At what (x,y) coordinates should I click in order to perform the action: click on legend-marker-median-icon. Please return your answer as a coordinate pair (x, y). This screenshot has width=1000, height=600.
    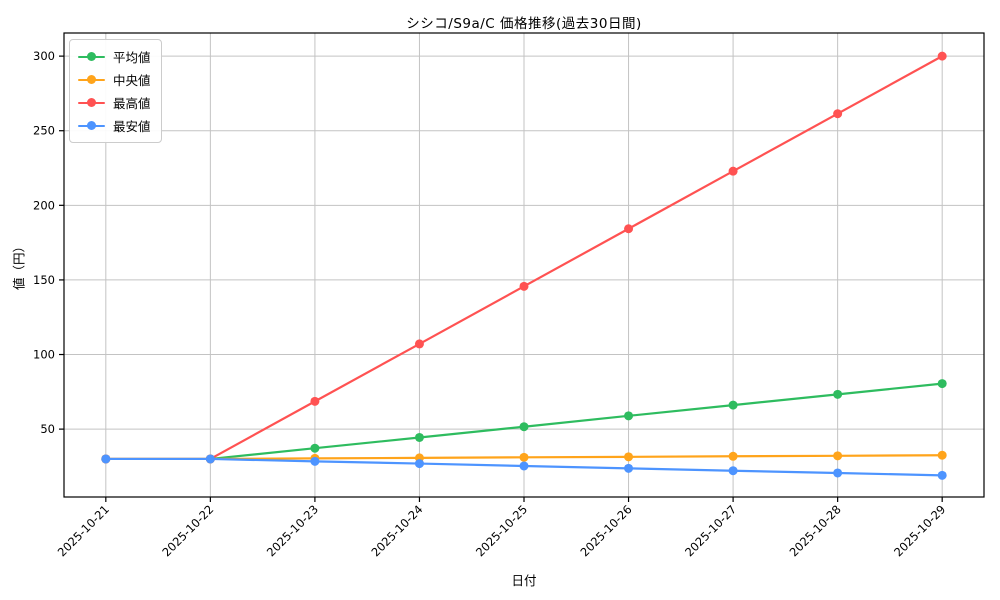
    Looking at the image, I should click on (91, 80).